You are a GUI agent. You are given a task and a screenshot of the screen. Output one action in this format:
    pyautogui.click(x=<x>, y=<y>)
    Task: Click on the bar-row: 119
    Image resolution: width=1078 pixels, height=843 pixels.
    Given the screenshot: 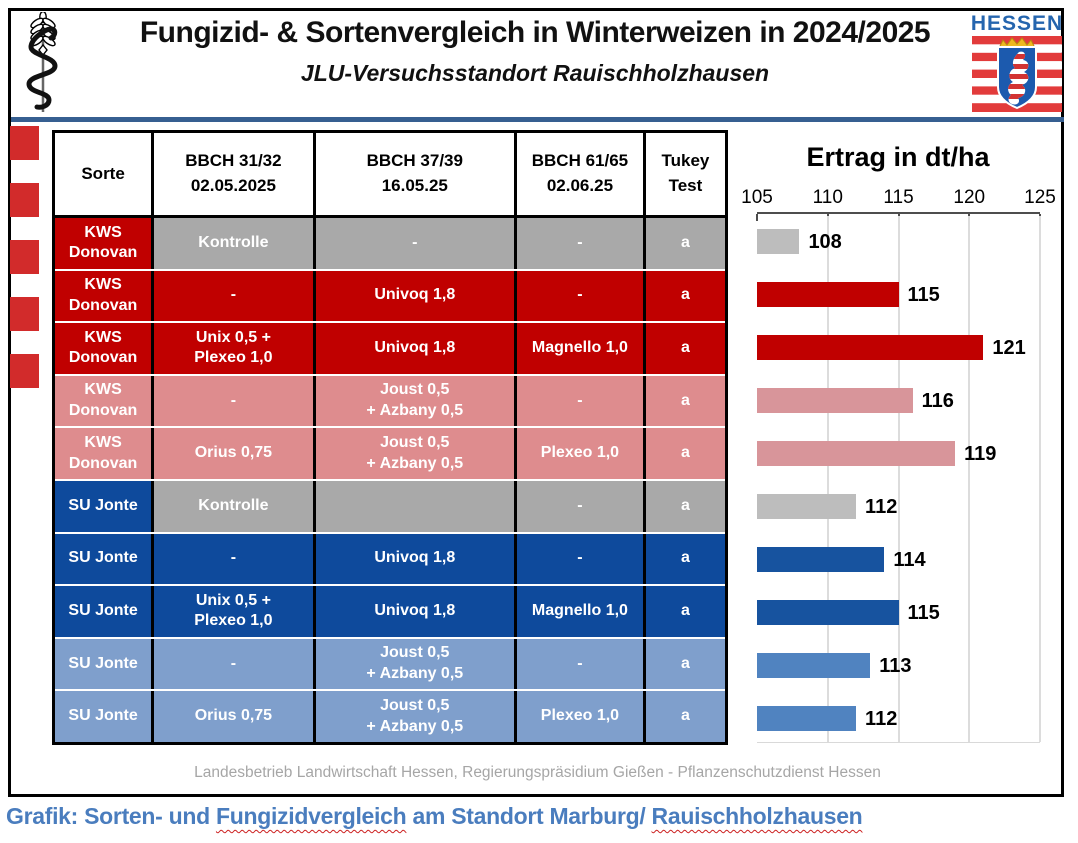 What is the action you would take?
    pyautogui.click(x=912, y=453)
    